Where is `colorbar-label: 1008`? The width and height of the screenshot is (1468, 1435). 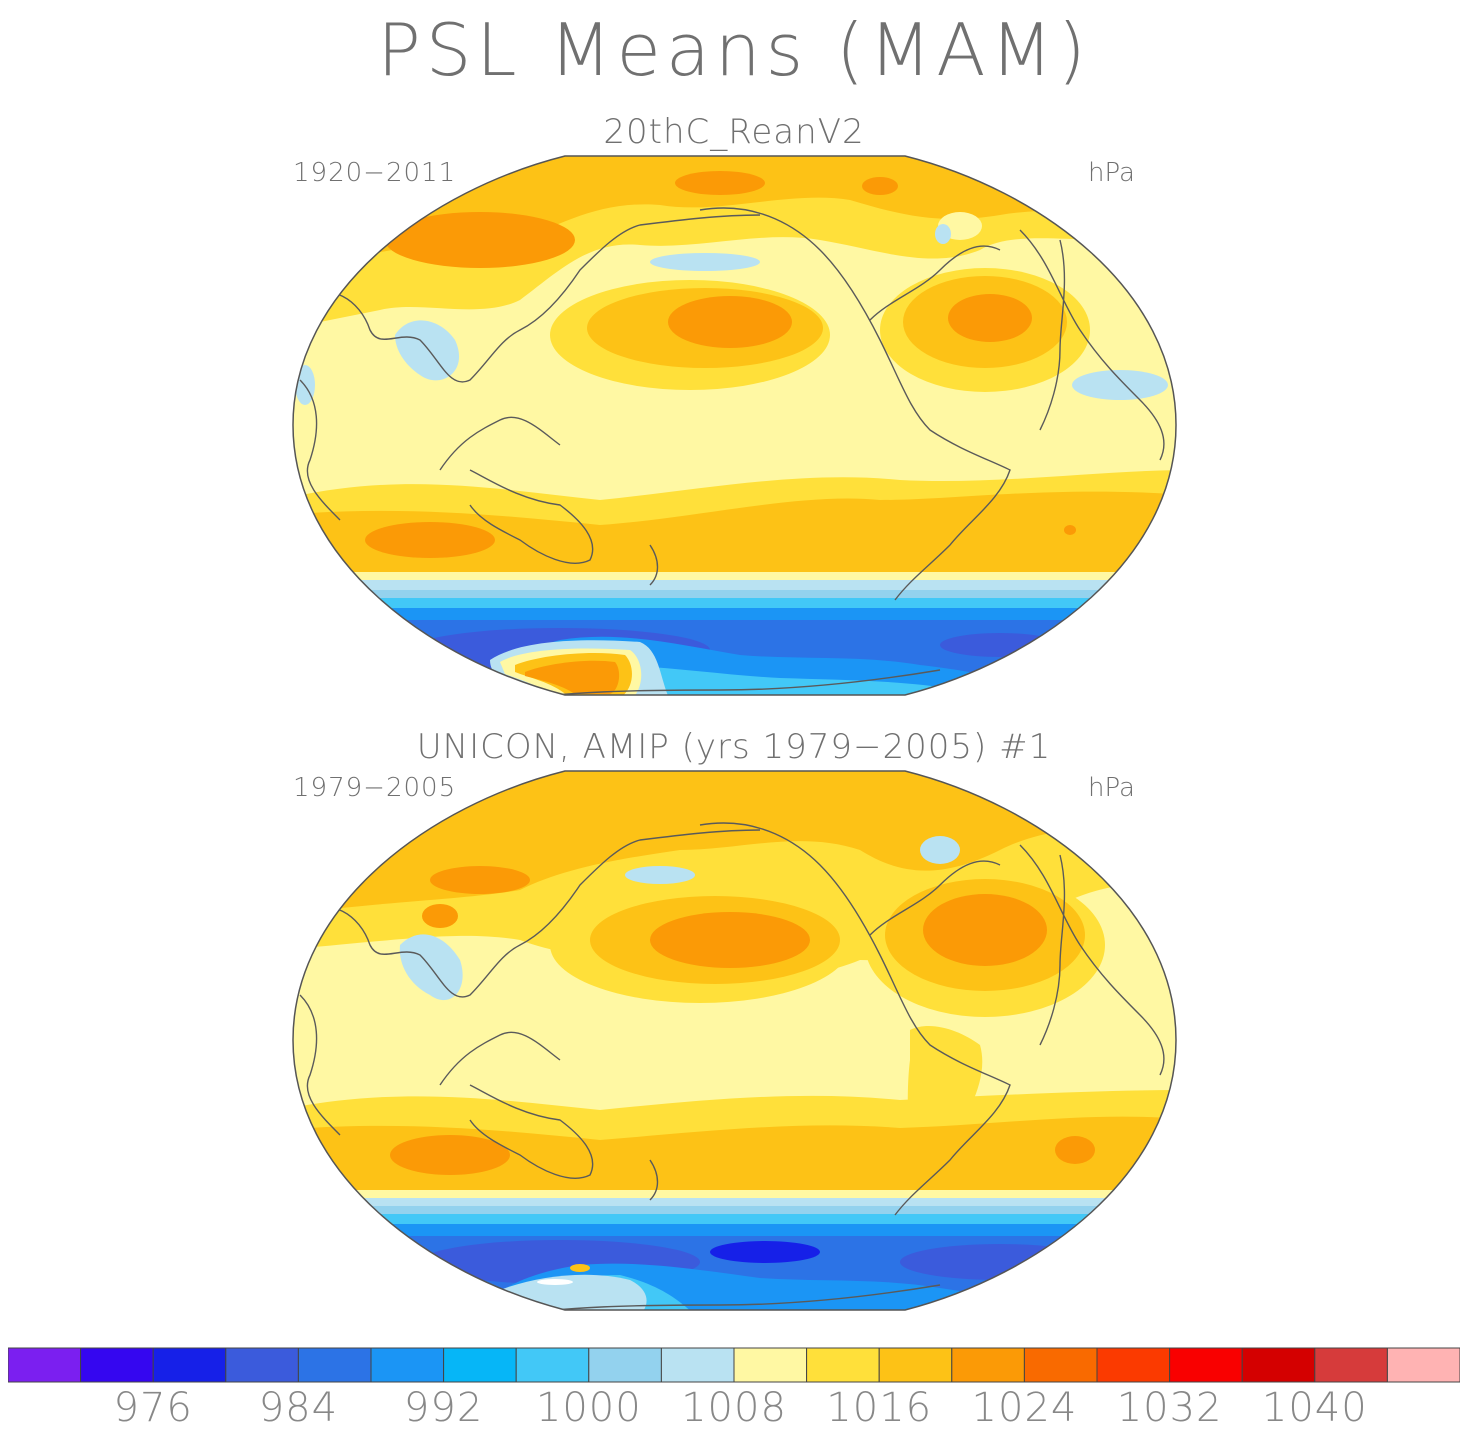
colorbar-label: 1008 is located at coordinates (734, 1408).